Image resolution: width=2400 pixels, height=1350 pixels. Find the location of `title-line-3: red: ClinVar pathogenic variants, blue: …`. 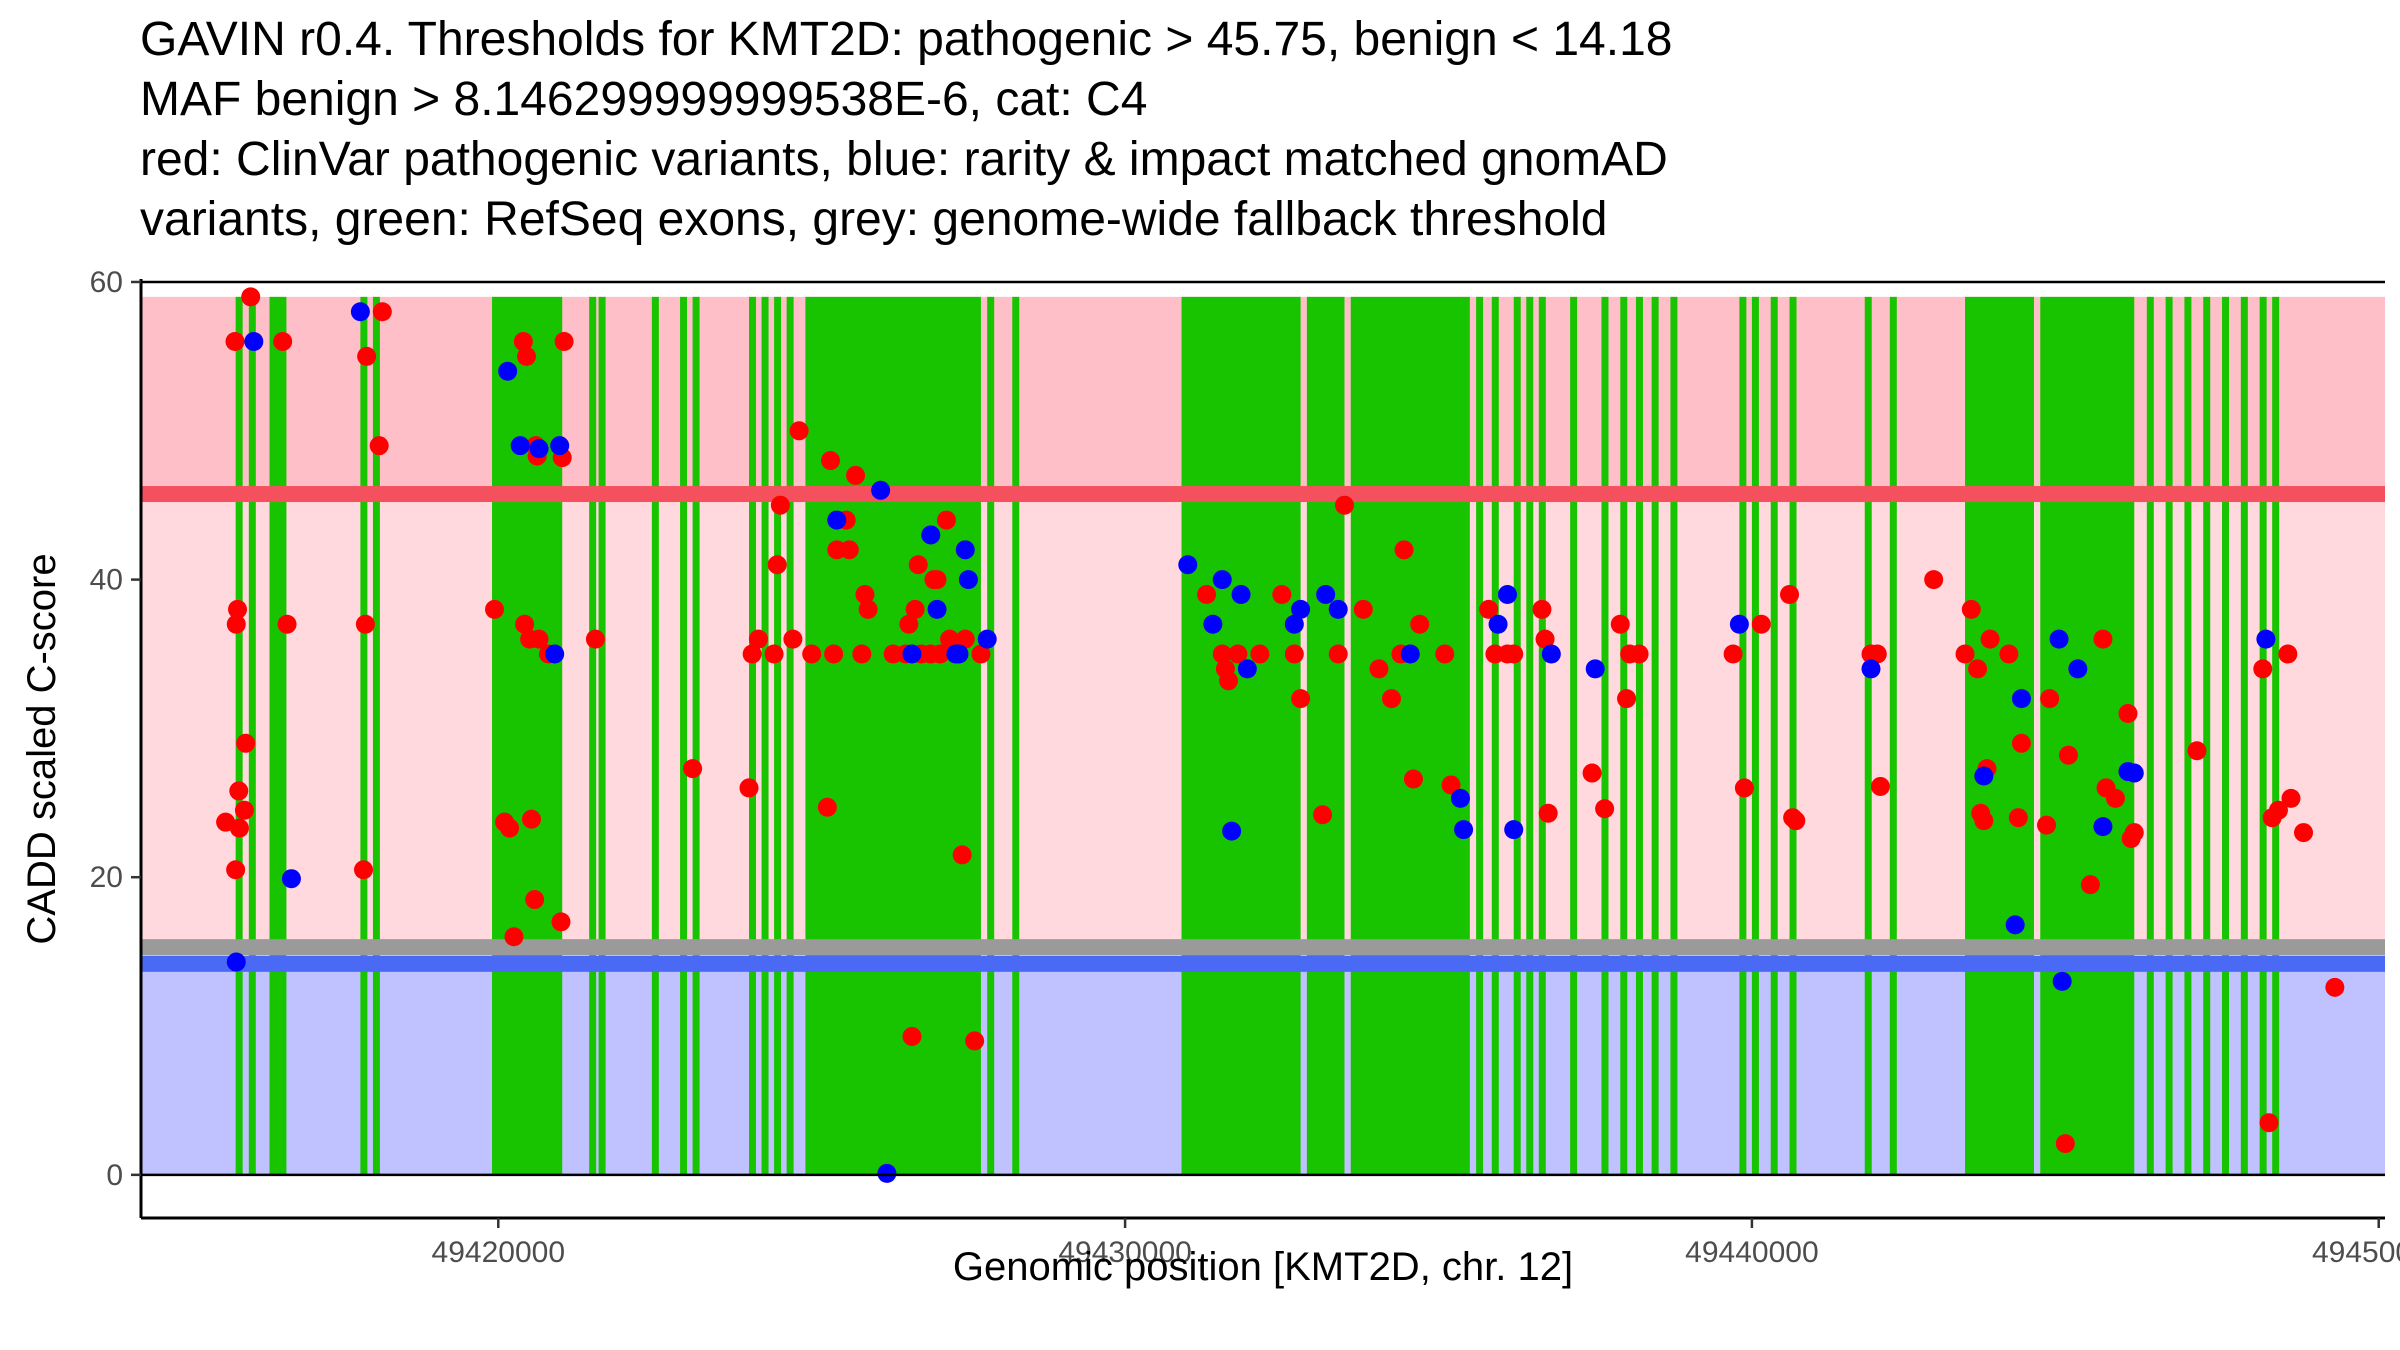

title-line-3: red: ClinVar pathogenic variants, blue: … is located at coordinates (904, 159).